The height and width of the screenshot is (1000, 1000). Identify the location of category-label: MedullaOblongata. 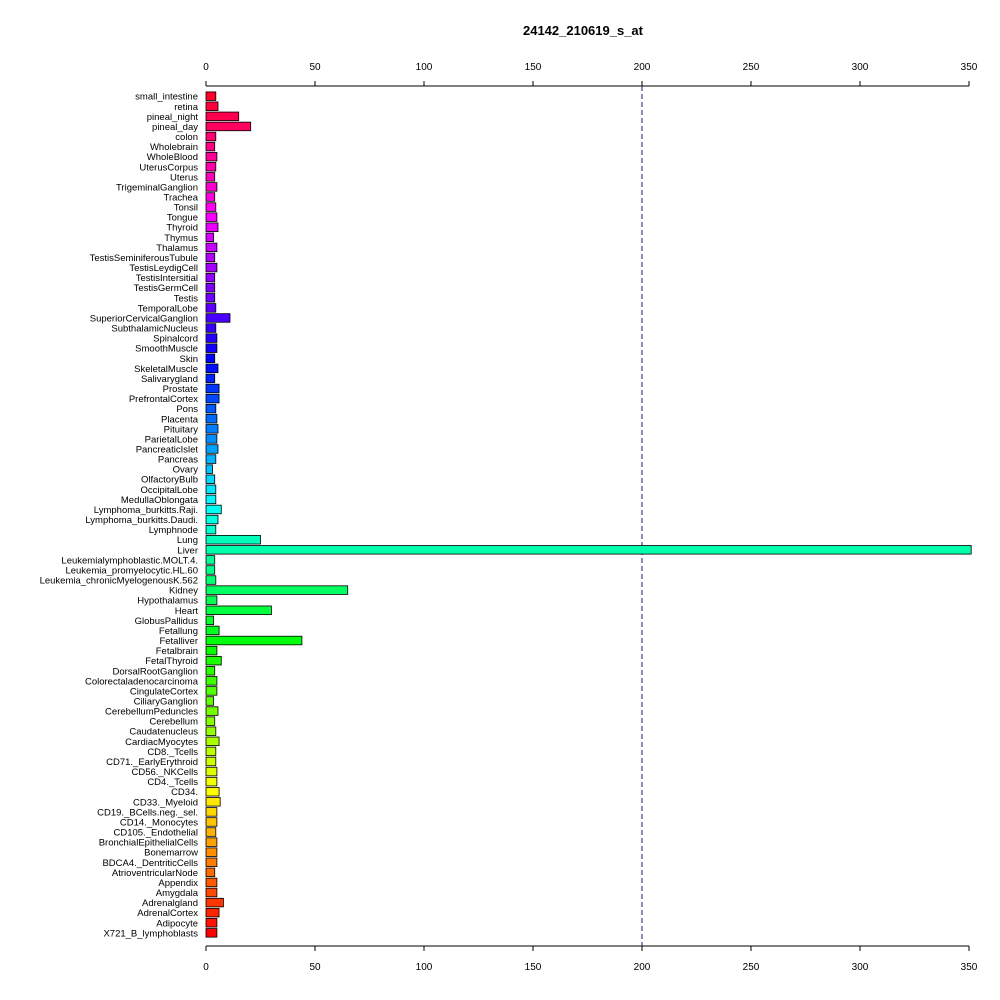
(160, 500).